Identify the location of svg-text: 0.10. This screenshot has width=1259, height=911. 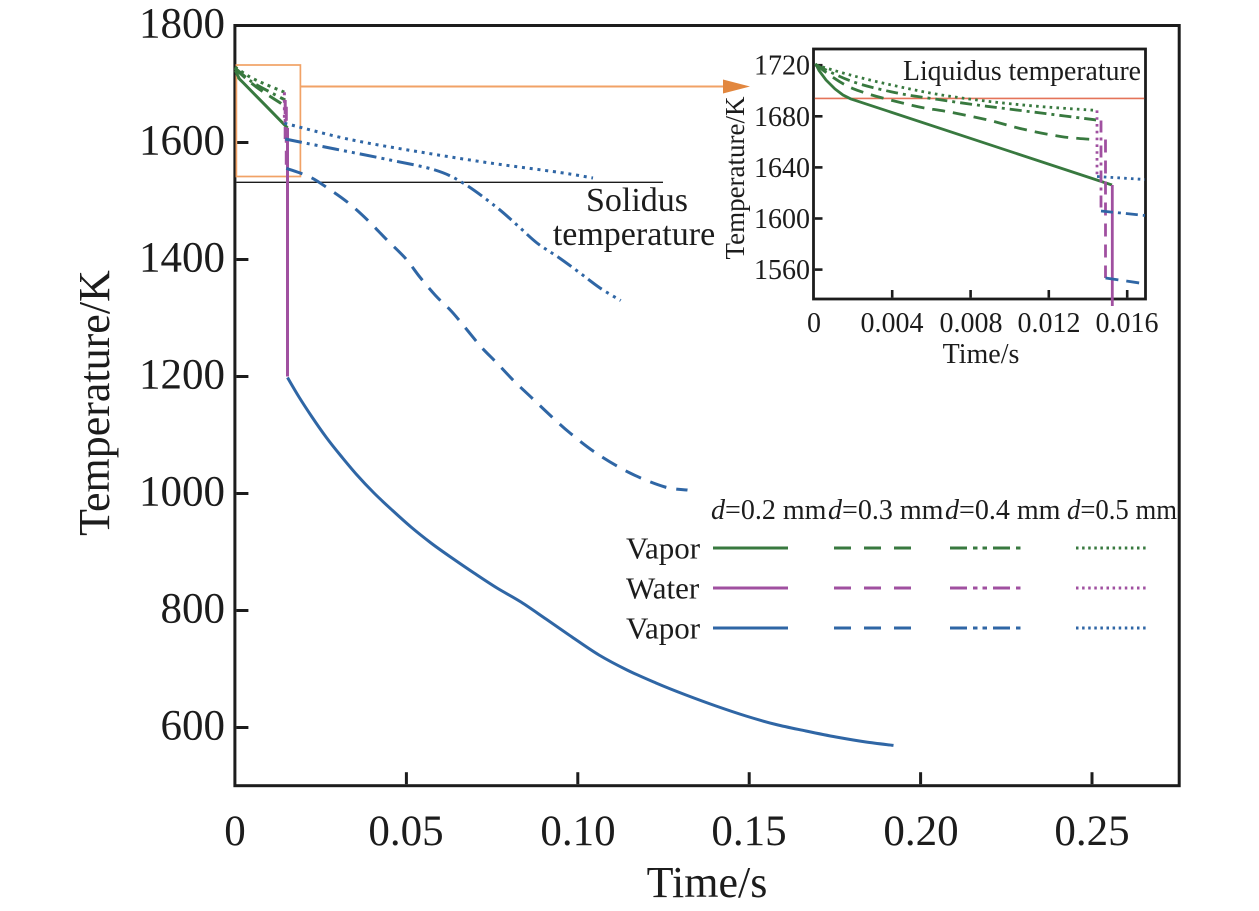
(577, 831).